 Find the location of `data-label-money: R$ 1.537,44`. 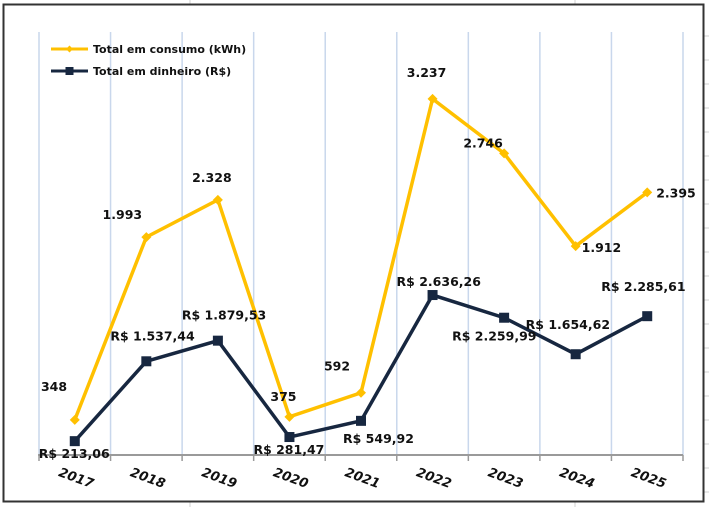

data-label-money: R$ 1.537,44 is located at coordinates (152, 335).